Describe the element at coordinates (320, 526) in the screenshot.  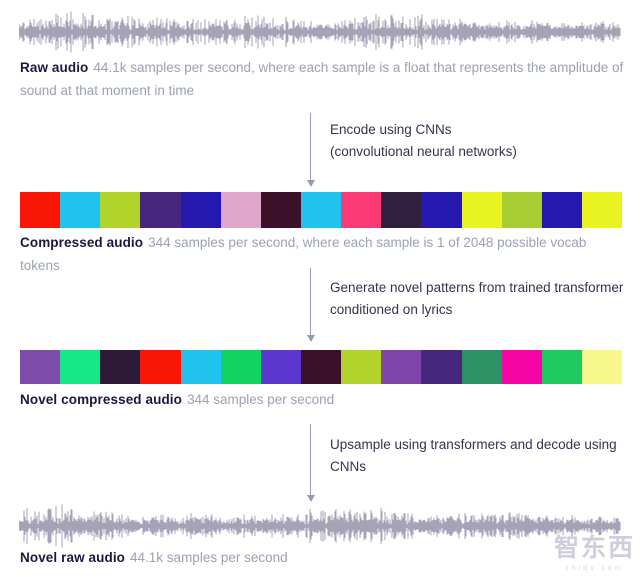
I see `novel-raw-audio-waveform` at that location.